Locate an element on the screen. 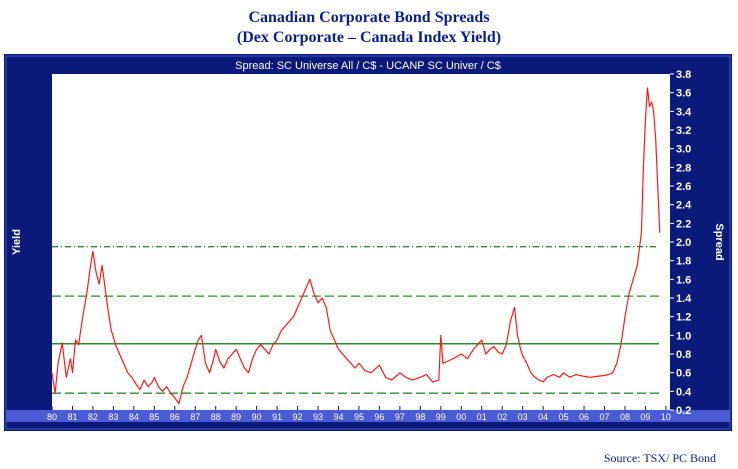 Image resolution: width=738 pixels, height=469 pixels. x-tick-label: 91 is located at coordinates (277, 417).